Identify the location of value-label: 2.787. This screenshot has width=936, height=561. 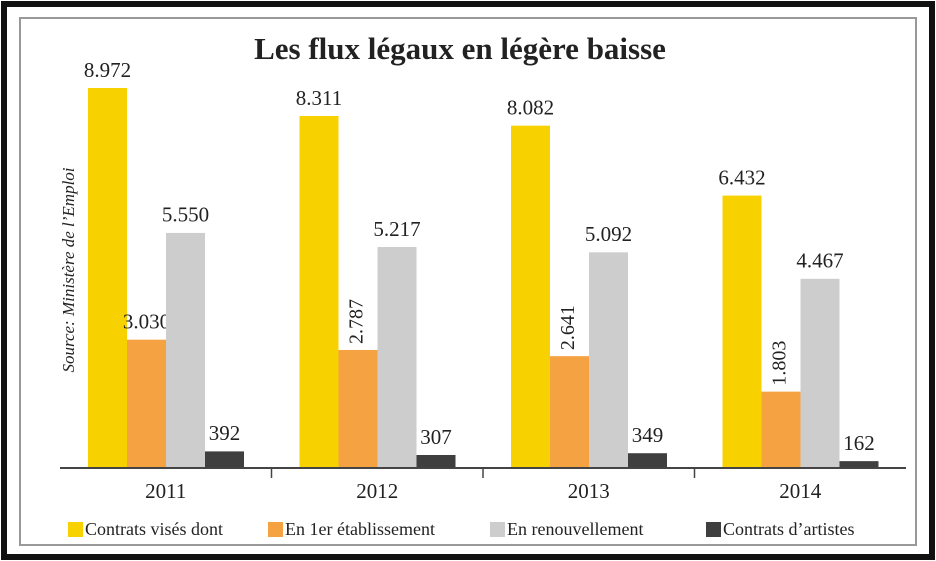
(357, 321).